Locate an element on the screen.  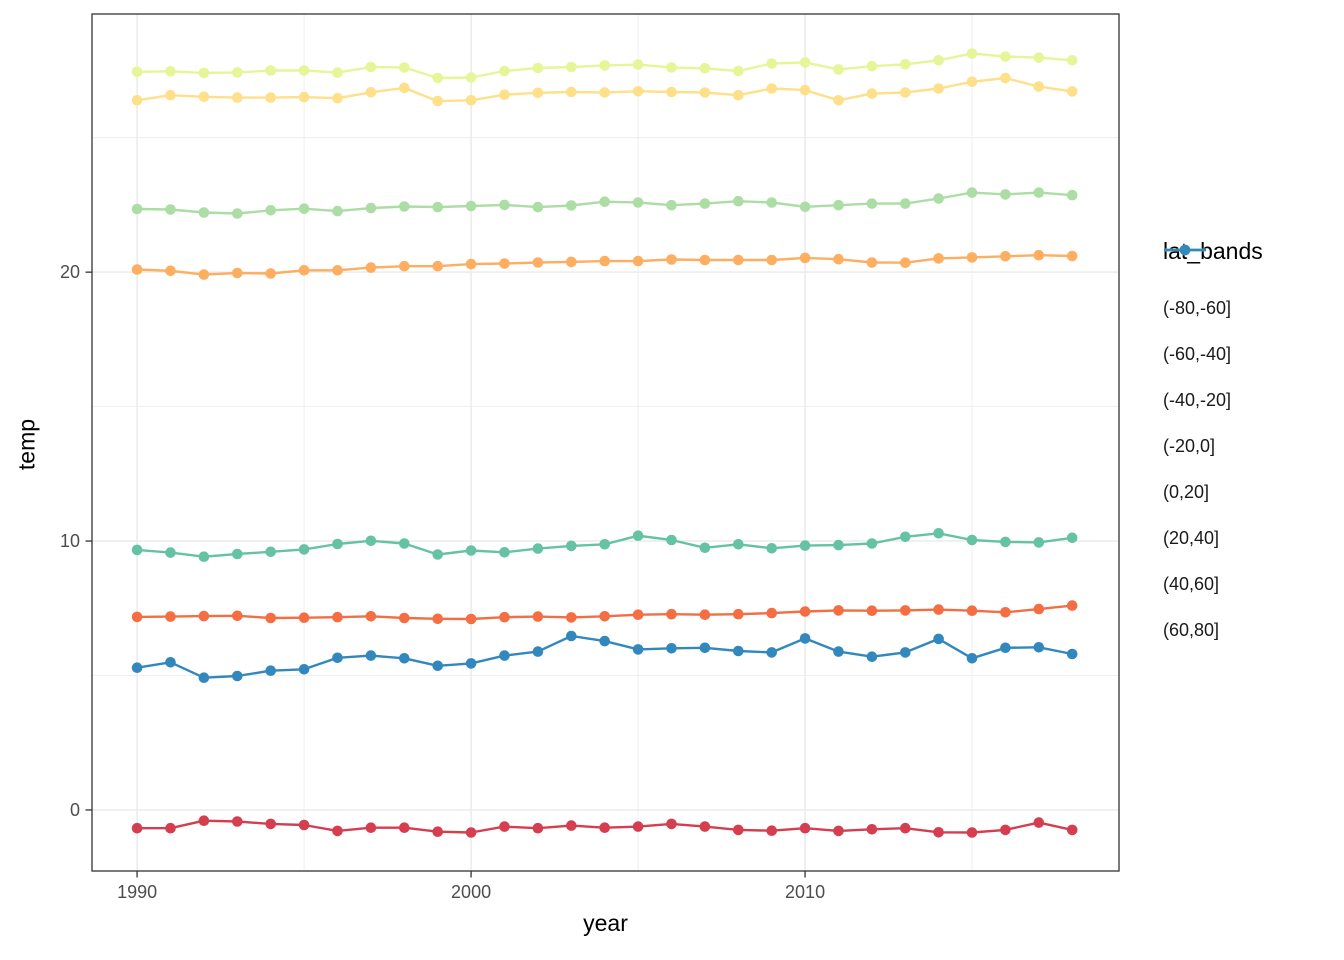
data-point-(60,80]-1994 is located at coordinates (271, 670).